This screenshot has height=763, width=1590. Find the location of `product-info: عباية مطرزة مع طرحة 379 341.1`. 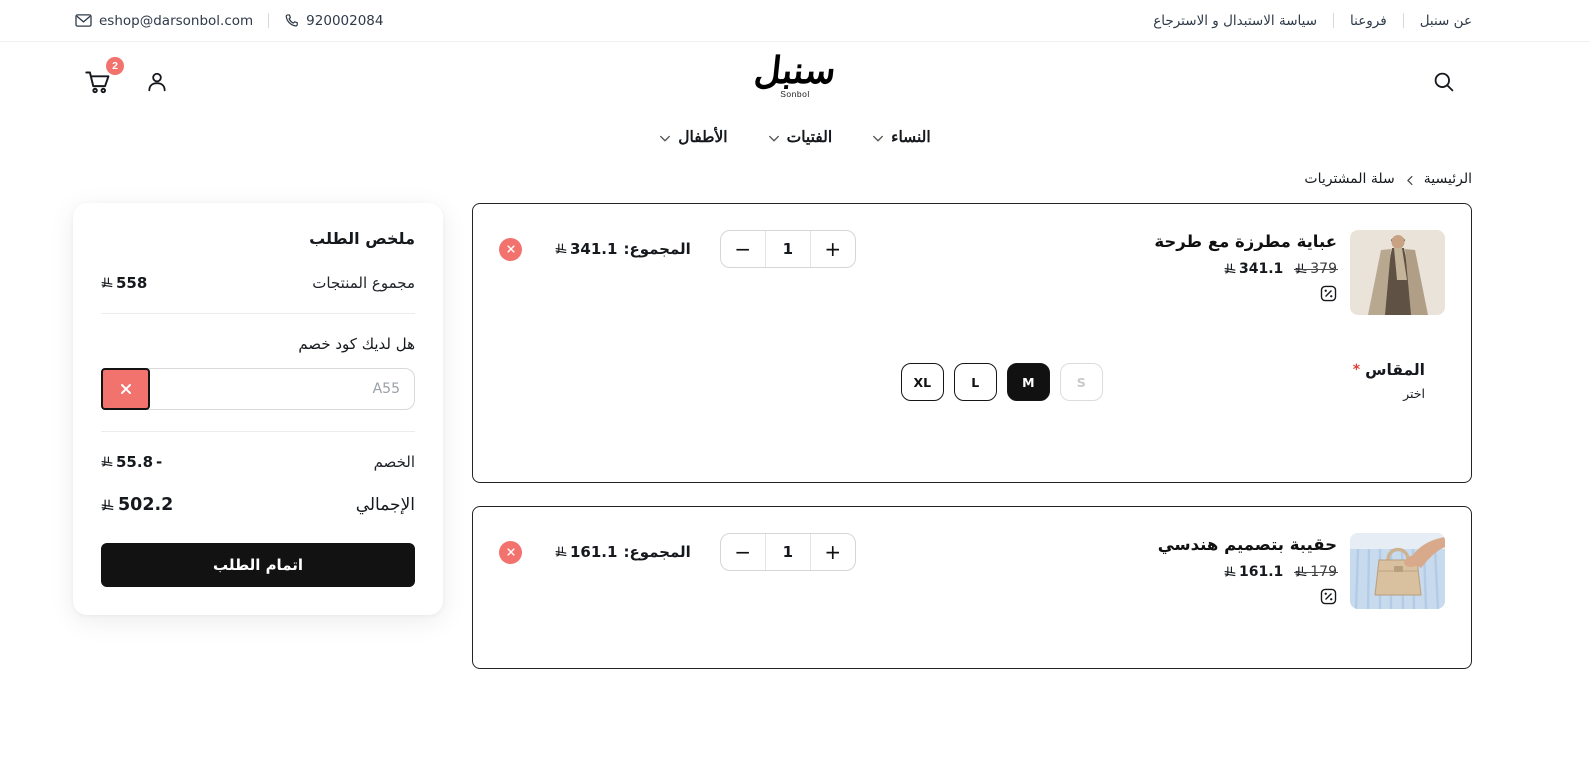

product-info: عباية مطرزة مع طرحة 379 341.1 is located at coordinates (1299, 272).